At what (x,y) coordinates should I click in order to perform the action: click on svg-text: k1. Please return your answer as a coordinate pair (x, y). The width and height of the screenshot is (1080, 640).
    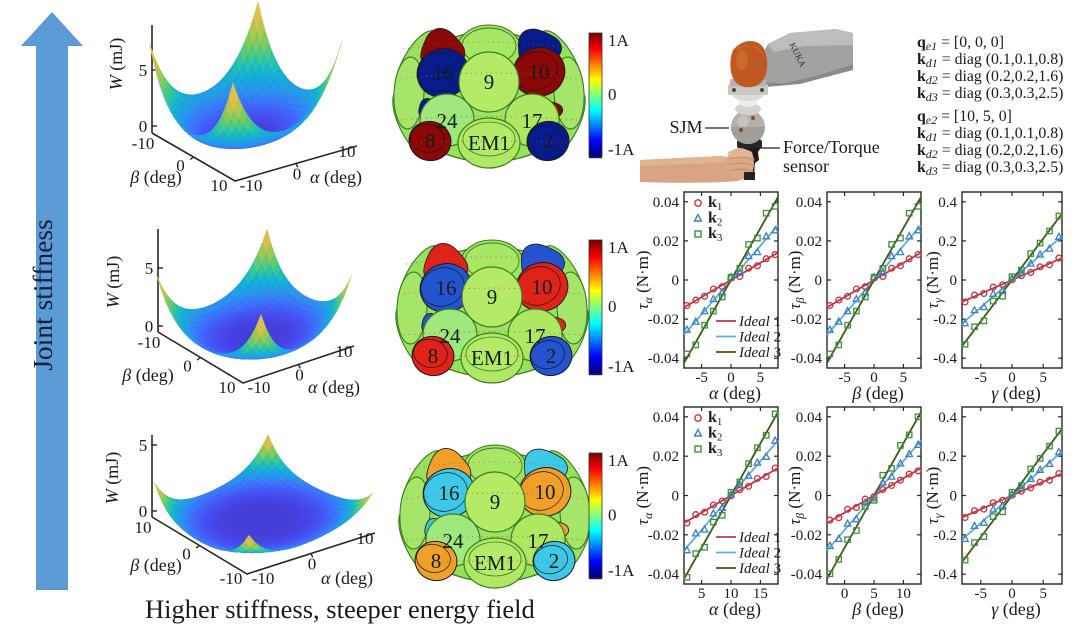
    Looking at the image, I should click on (715, 418).